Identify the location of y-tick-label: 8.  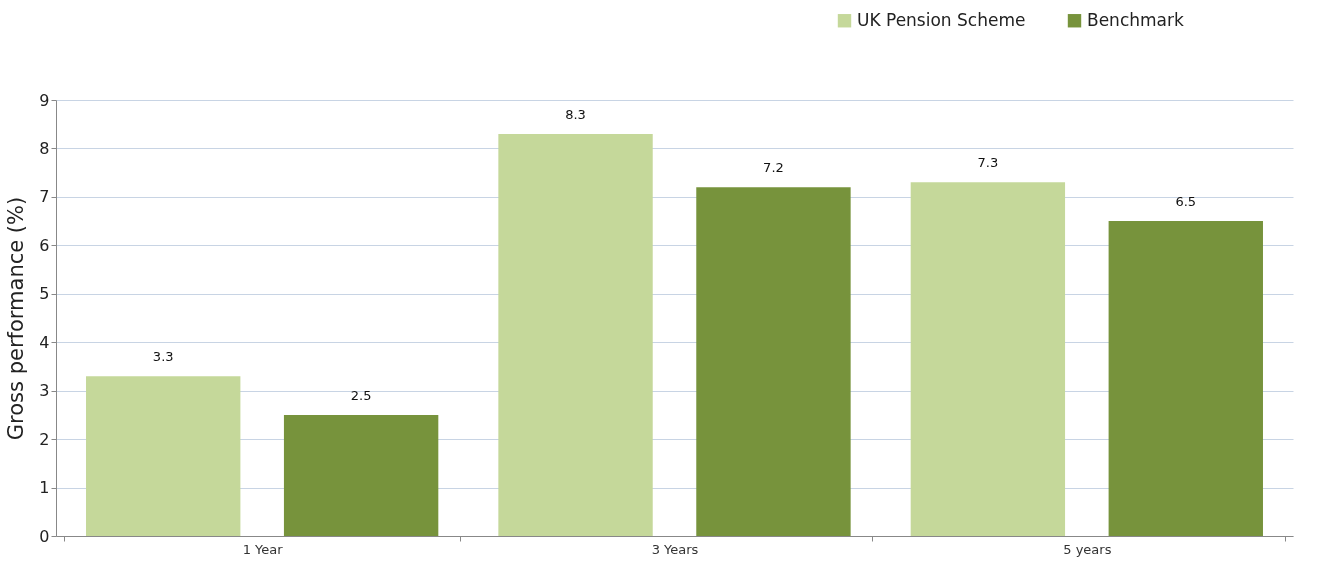
(44, 148).